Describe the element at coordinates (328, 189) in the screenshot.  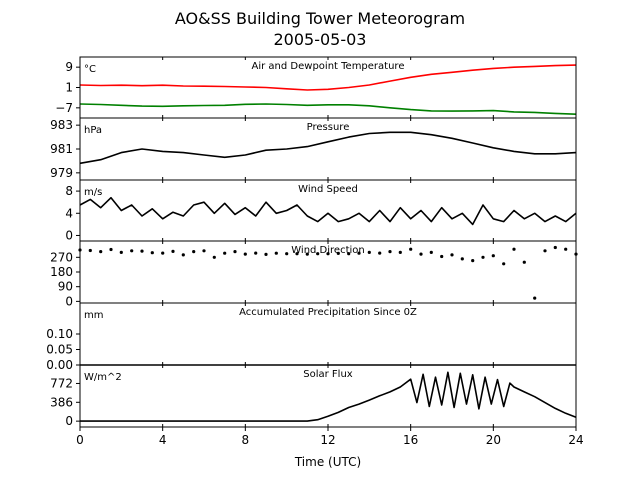
I see `panel-title: Wind Speed` at that location.